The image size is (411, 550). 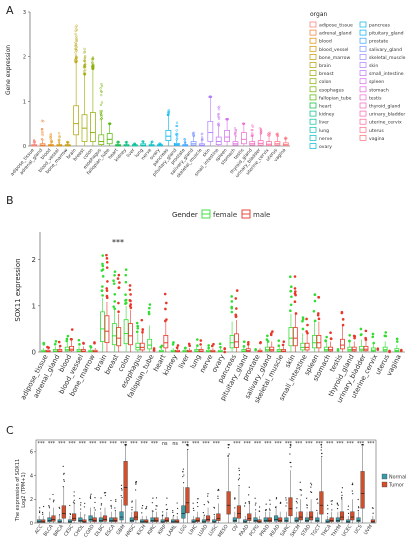 I want to click on c-legend-key, so click(x=384, y=484).